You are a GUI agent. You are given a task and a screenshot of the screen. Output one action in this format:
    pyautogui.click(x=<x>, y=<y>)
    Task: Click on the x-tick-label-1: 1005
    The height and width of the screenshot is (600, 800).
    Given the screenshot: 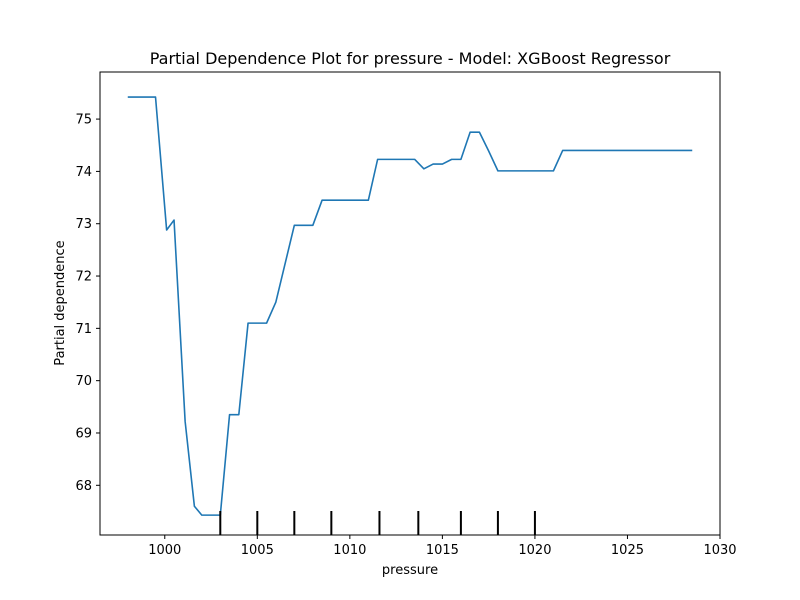 What is the action you would take?
    pyautogui.click(x=257, y=550)
    